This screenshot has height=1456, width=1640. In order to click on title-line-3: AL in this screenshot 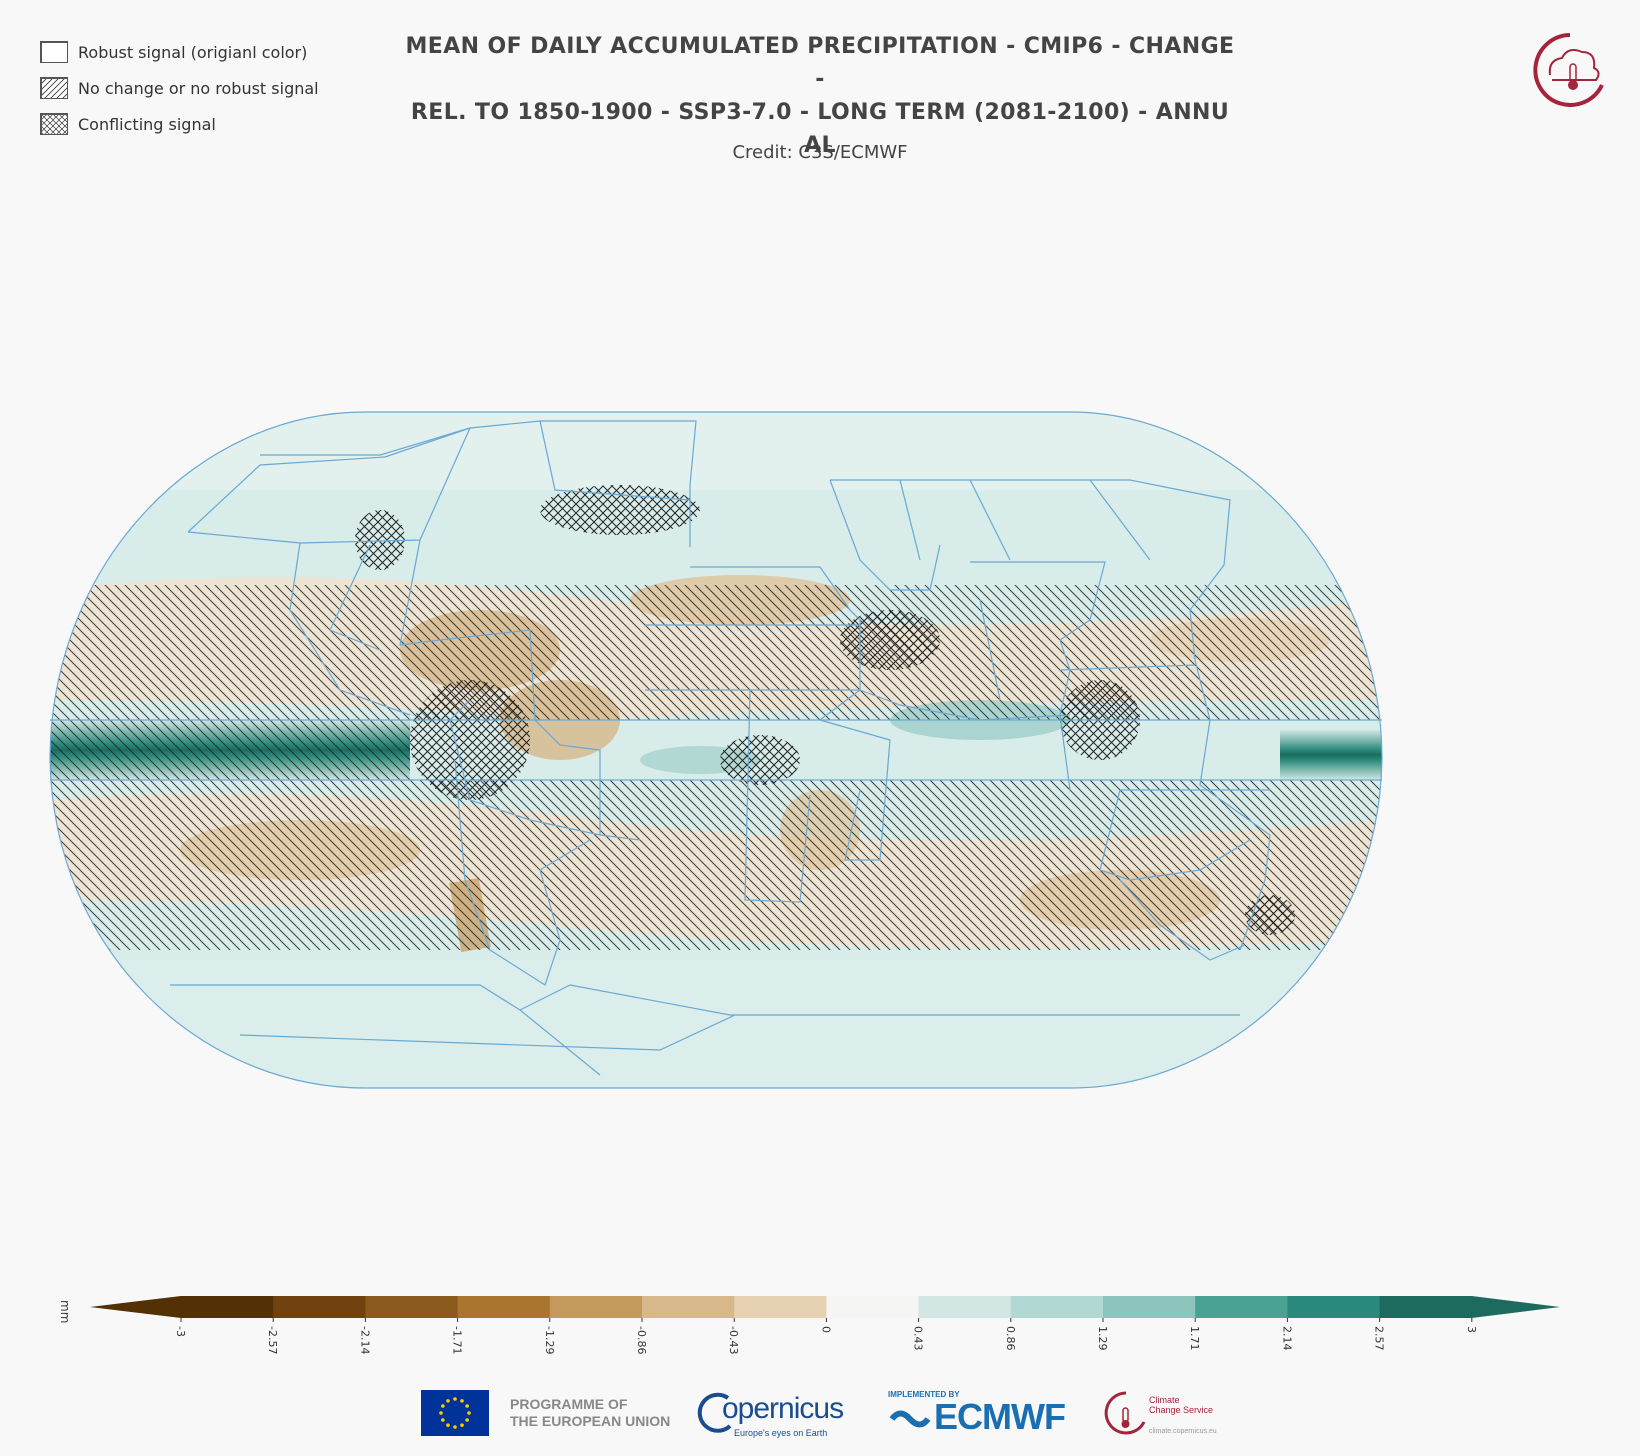, I will do `click(820, 145)`.